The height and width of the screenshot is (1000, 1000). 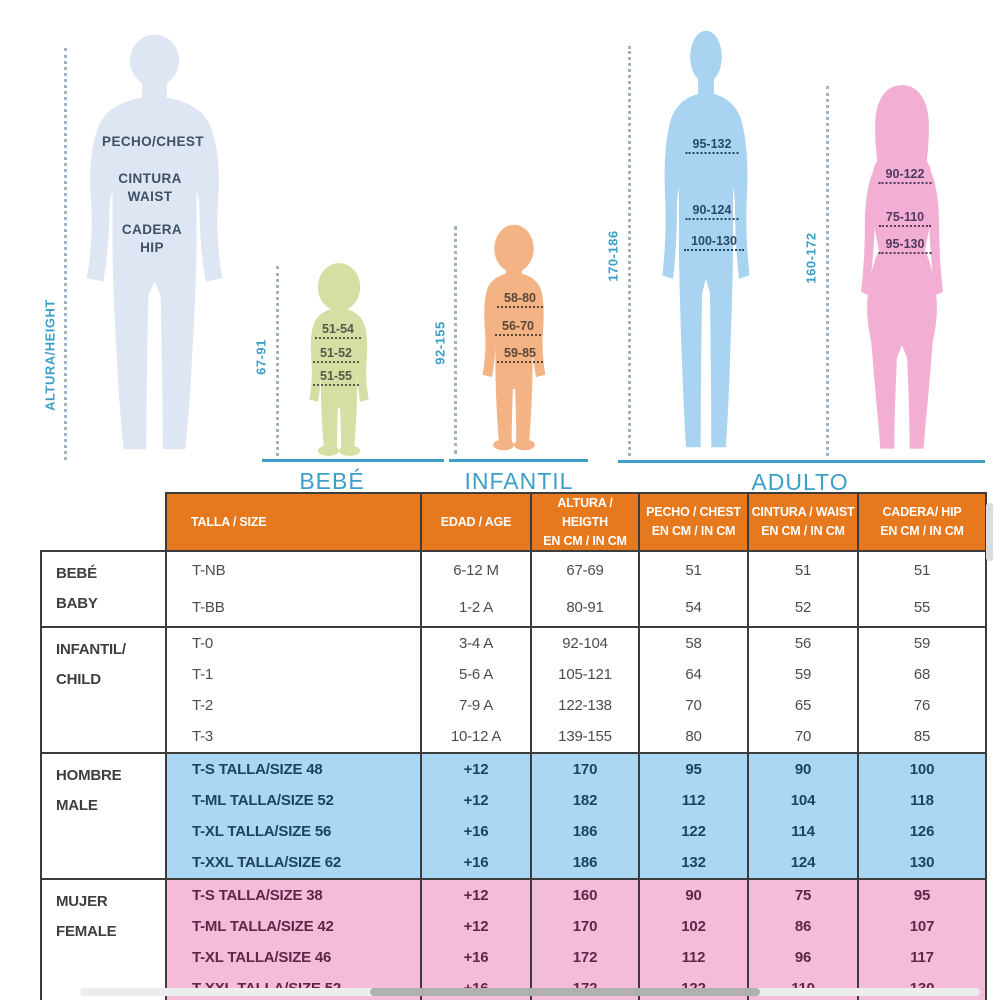 I want to click on baby-height-dotted-line, so click(x=277, y=361).